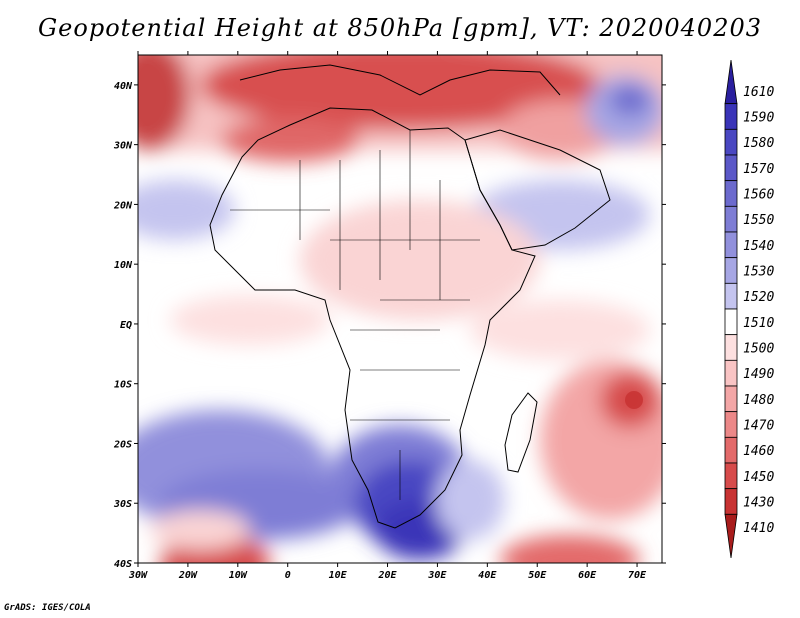 The width and height of the screenshot is (800, 618). I want to click on colorbar-label: 1450, so click(758, 477).